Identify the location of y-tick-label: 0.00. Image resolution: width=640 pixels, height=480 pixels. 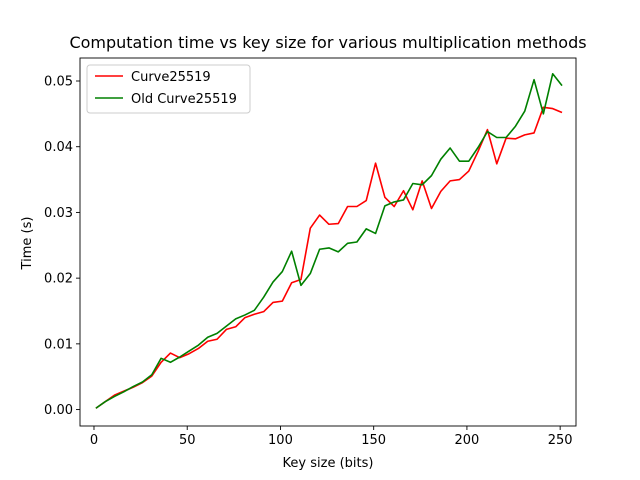
(58, 410).